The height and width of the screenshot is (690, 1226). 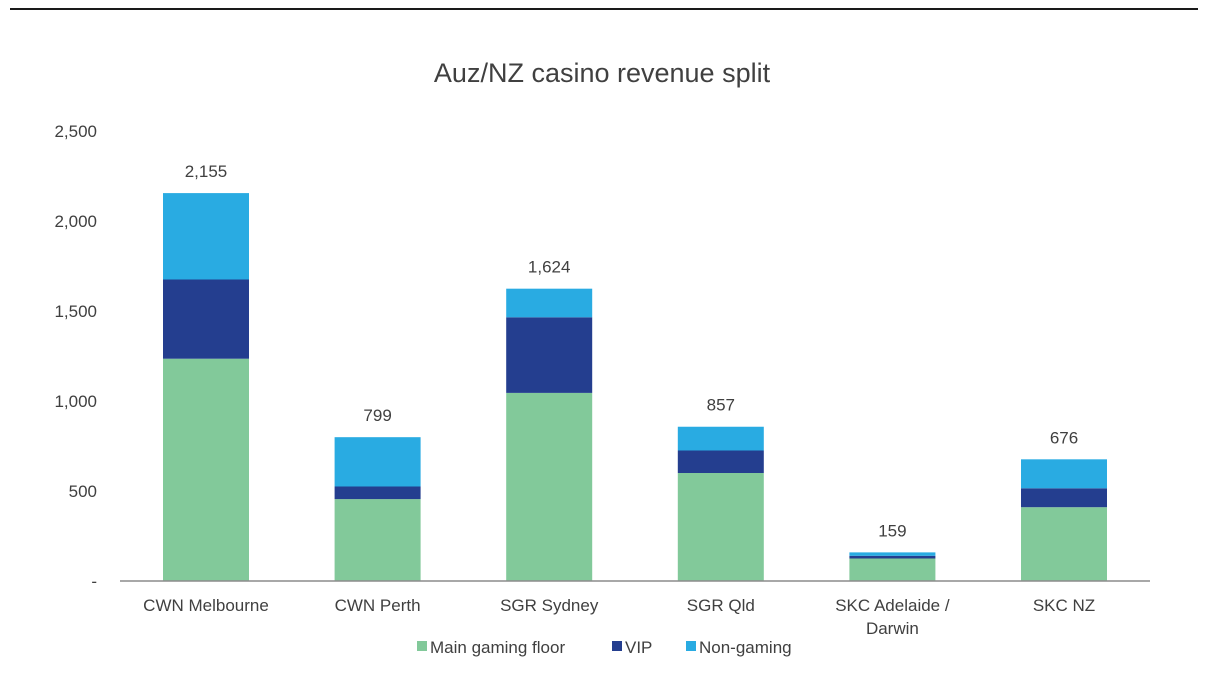 I want to click on y-tick-label: 2,000, so click(x=75, y=221).